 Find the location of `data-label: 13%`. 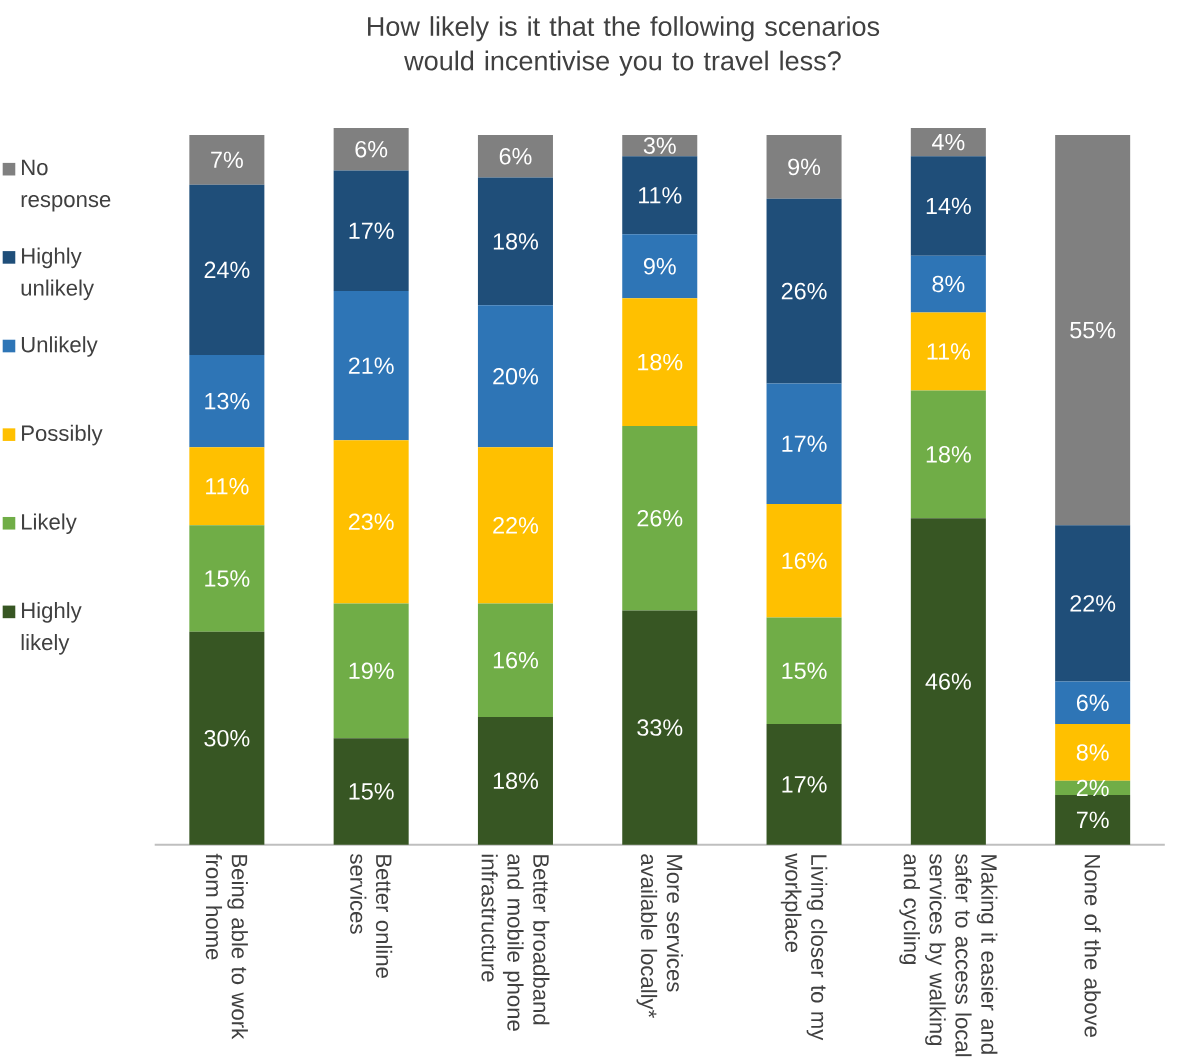

data-label: 13% is located at coordinates (227, 401).